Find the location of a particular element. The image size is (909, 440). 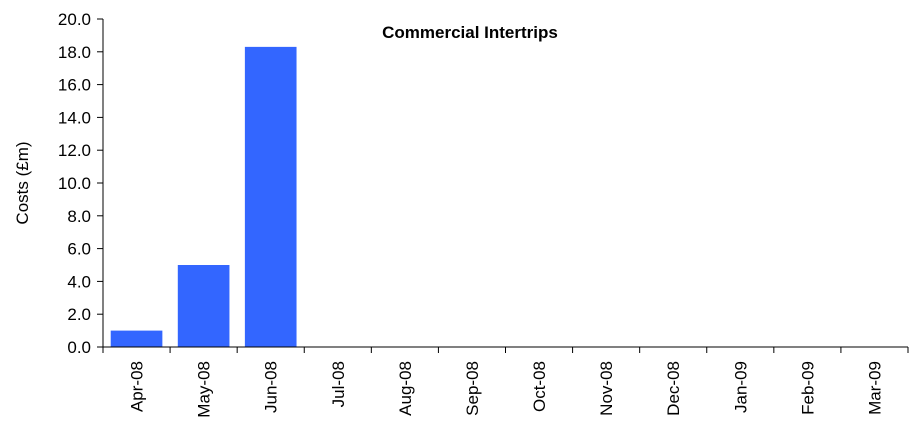

x-tick-label: Aug-08 is located at coordinates (405, 388).